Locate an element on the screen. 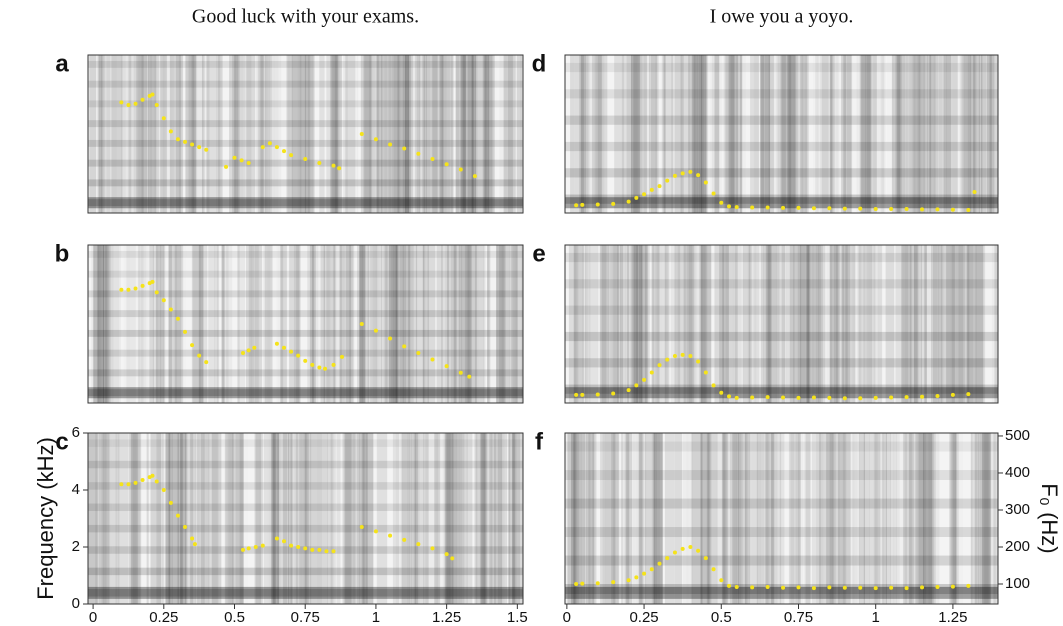 This screenshot has width=1063, height=626. x-tick-label: 1 is located at coordinates (376, 617).